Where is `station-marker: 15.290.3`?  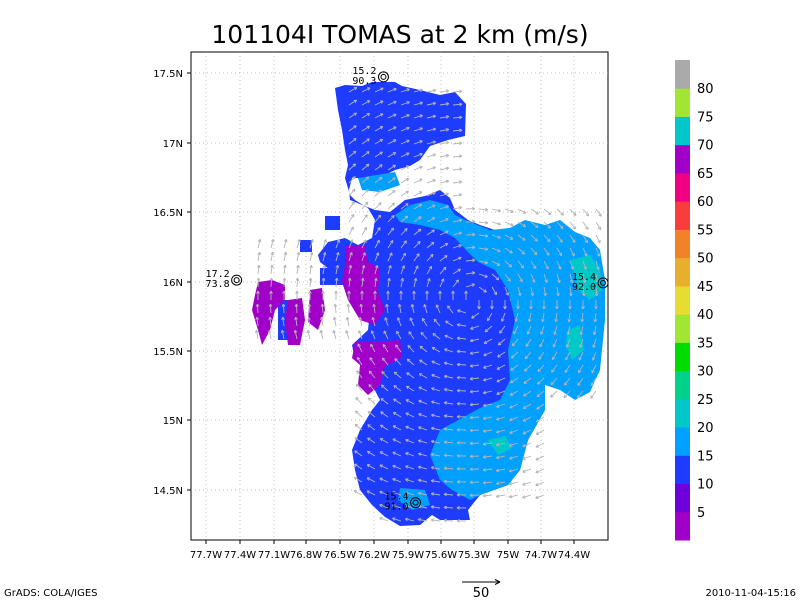
station-marker: 15.290.3 is located at coordinates (370, 76).